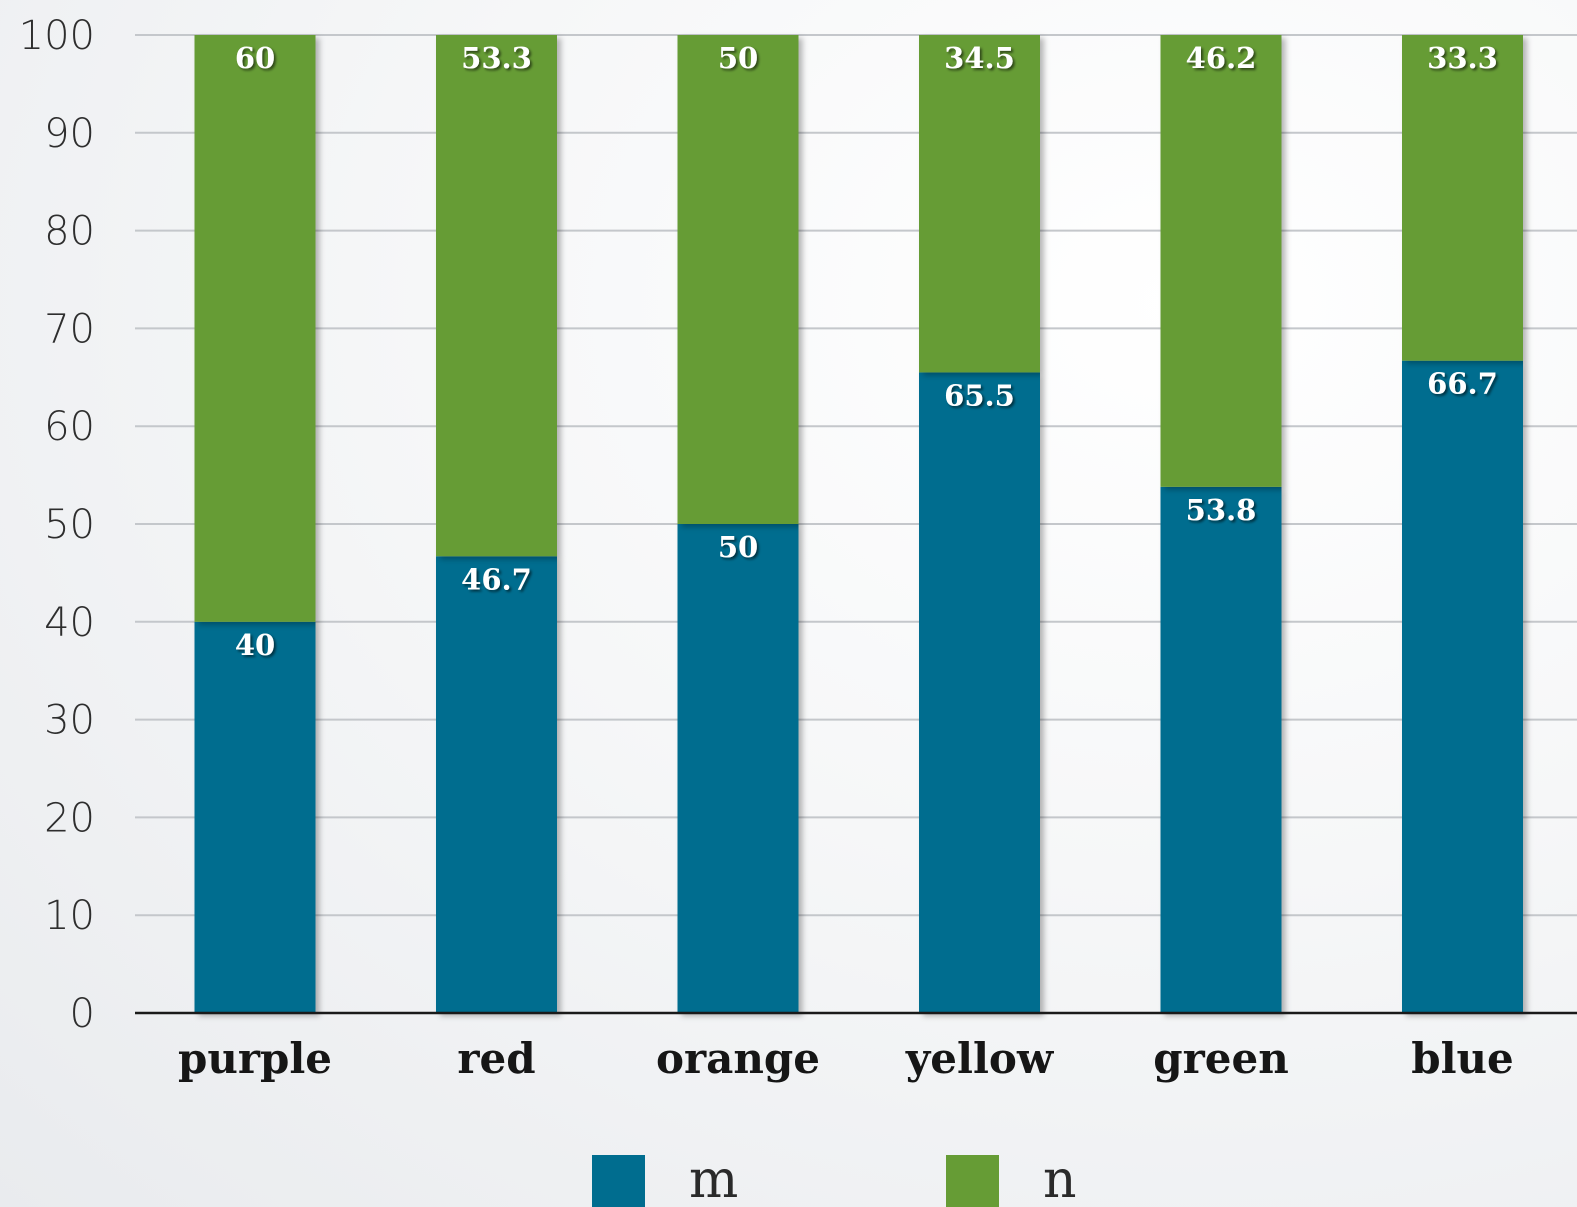 The image size is (1577, 1207). I want to click on y-axis-tick-labels: 0 10 20 30 40 50 60 70 80 90 100, so click(57, 525).